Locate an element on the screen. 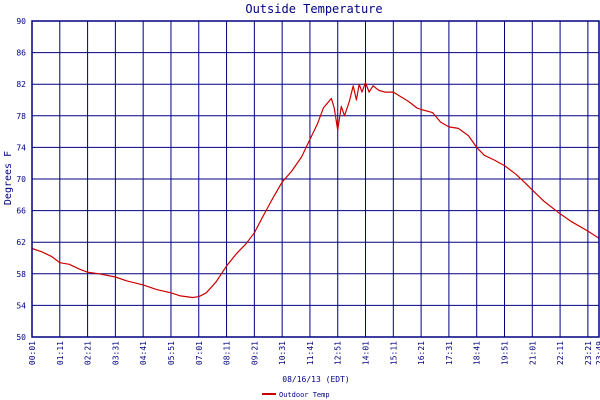 This screenshot has width=600, height=400. x-axis-label: 08/16/13 (EDT) is located at coordinates (315, 379).